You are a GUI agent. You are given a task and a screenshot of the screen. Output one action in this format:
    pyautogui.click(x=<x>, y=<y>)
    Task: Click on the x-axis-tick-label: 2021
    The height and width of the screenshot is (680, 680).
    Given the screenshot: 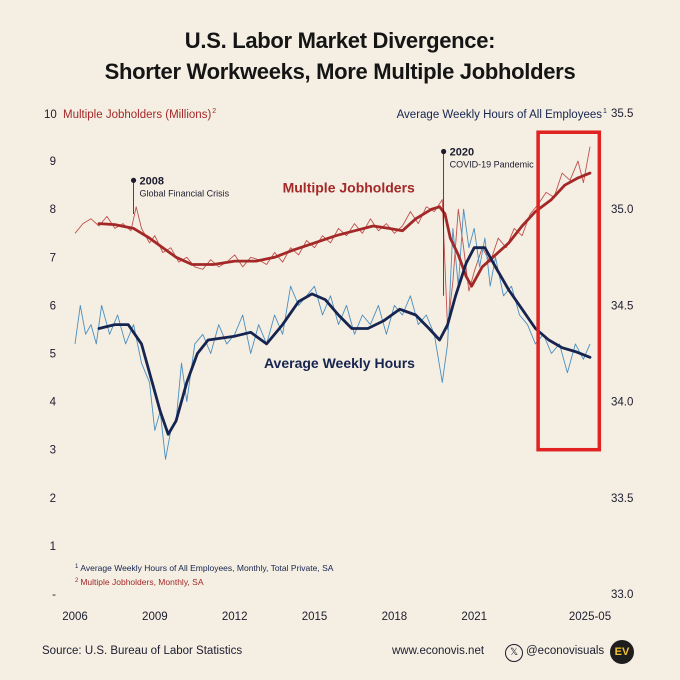 What is the action you would take?
    pyautogui.click(x=474, y=617)
    